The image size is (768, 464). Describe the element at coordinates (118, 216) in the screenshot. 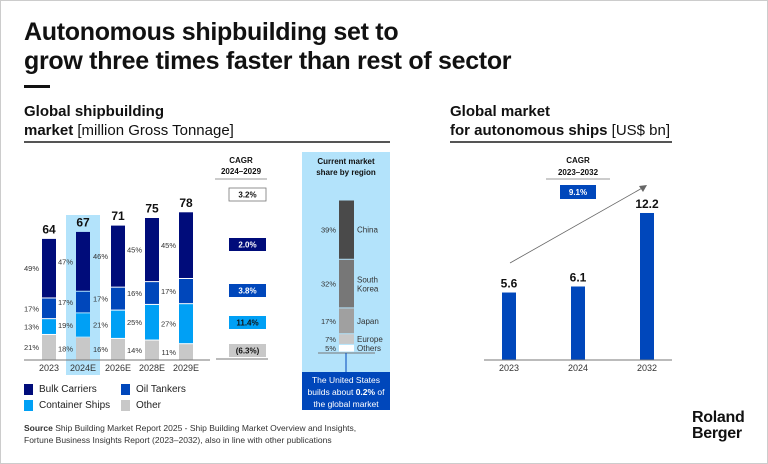

I see `total-label: 71` at that location.